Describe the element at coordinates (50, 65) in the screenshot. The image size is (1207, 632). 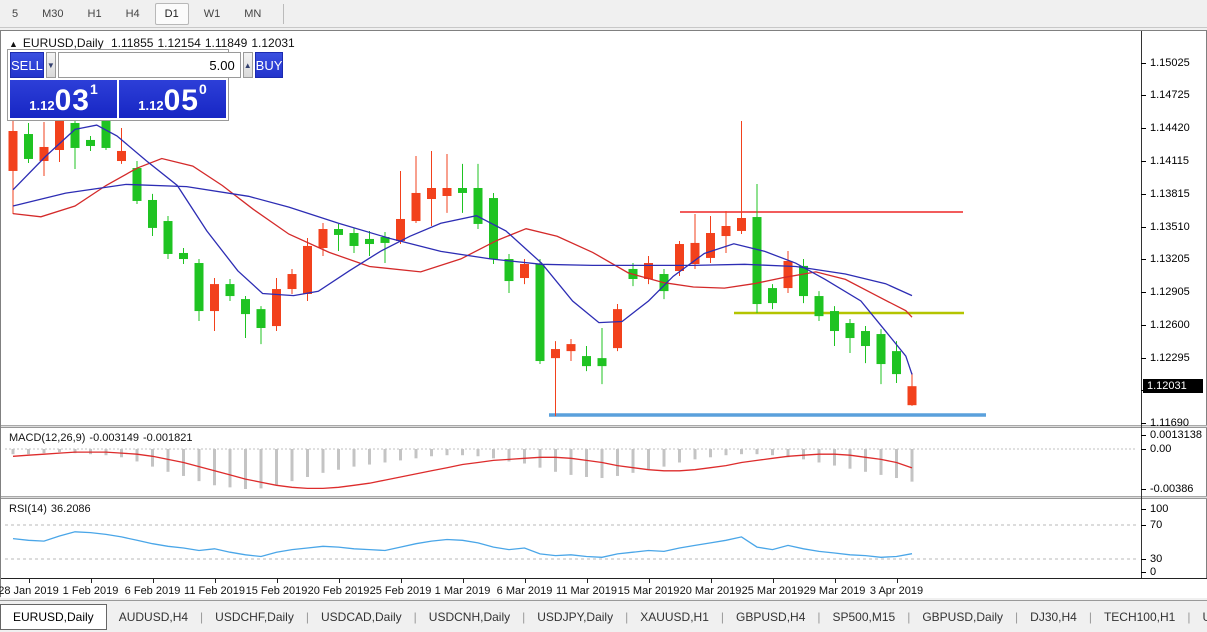
I see `volume-decrease-button: ▼` at that location.